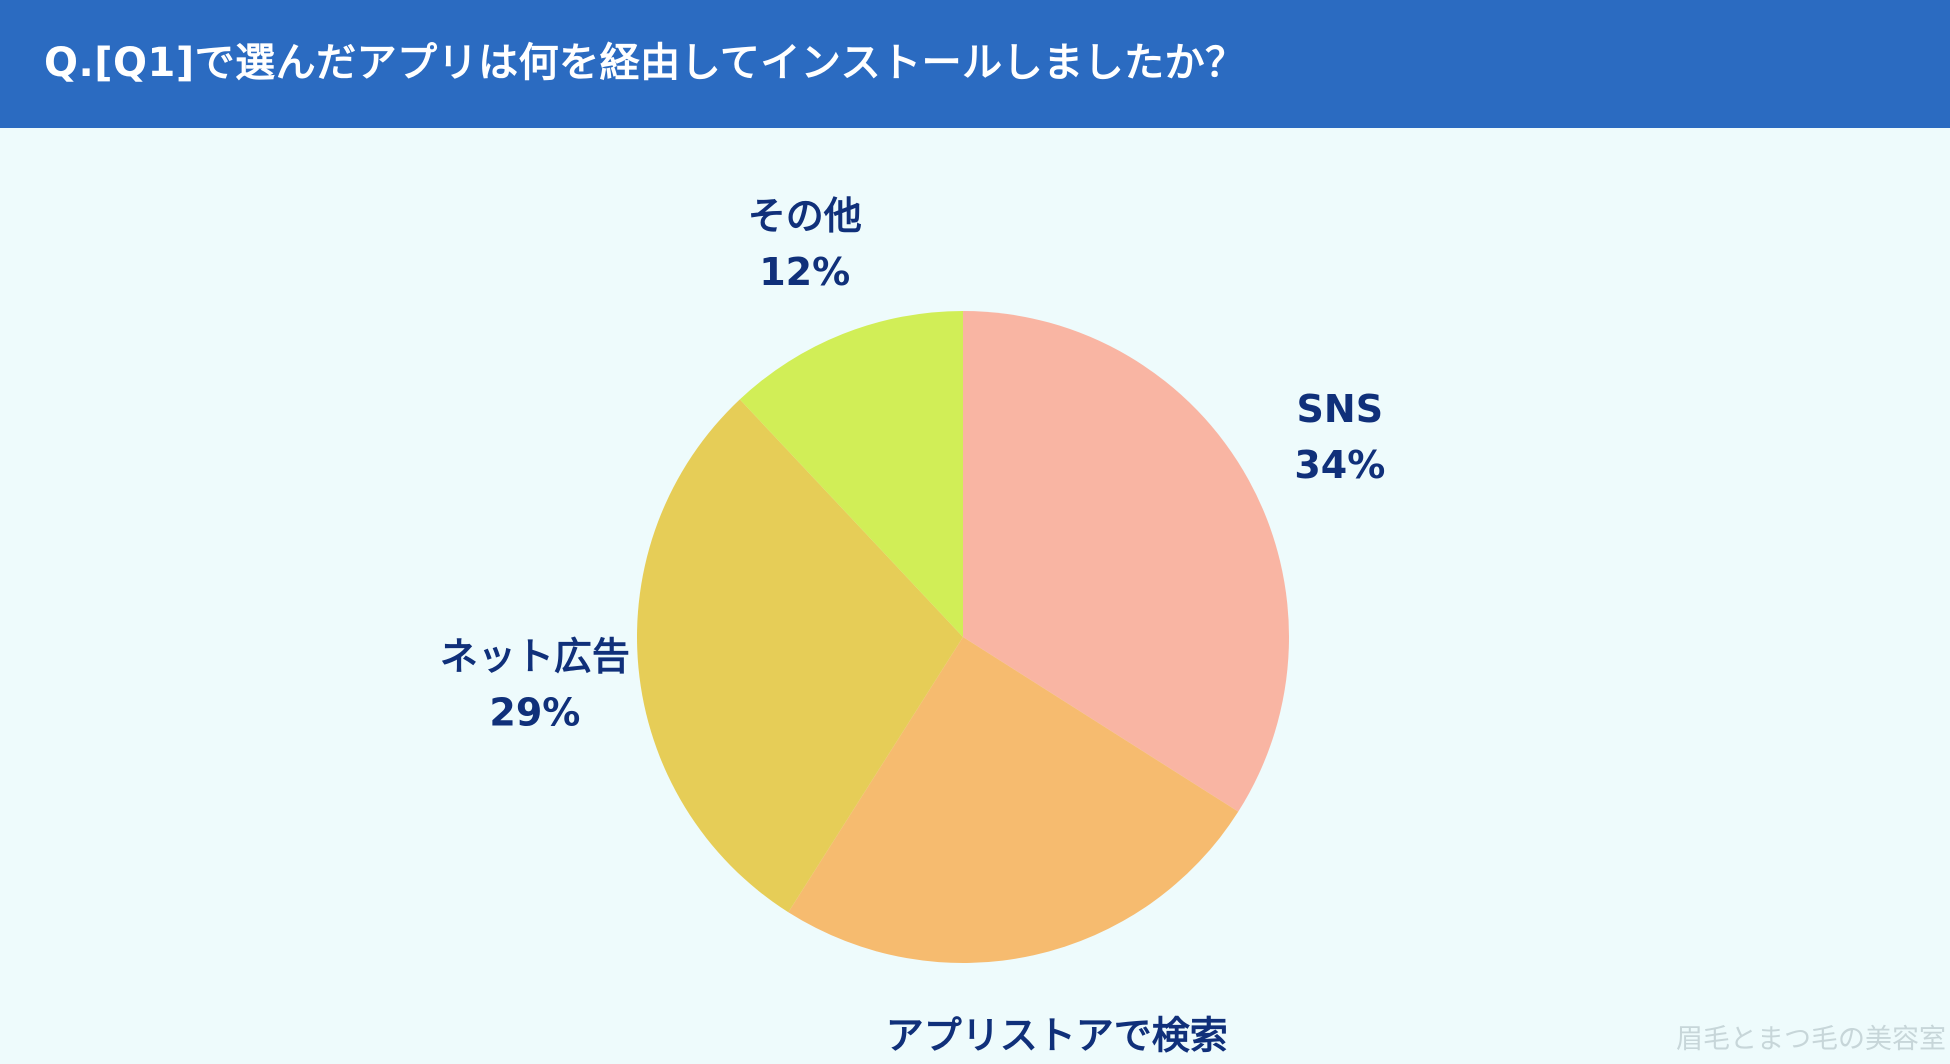 This screenshot has height=1064, width=1950. Describe the element at coordinates (534, 712) in the screenshot. I see `slice-percent-3: 29%` at that location.